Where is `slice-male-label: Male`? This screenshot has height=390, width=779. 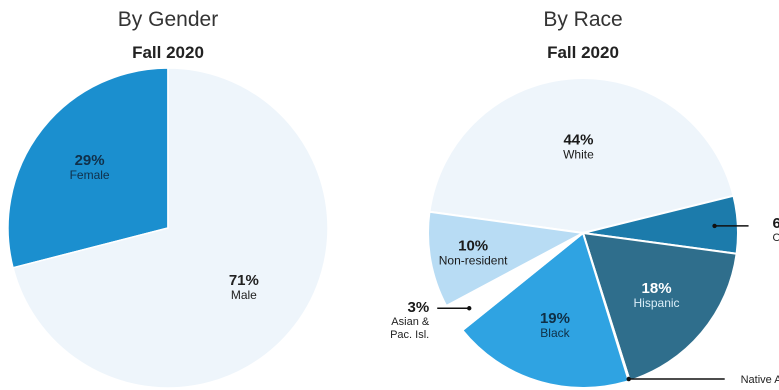 slice-male-label: Male is located at coordinates (244, 295).